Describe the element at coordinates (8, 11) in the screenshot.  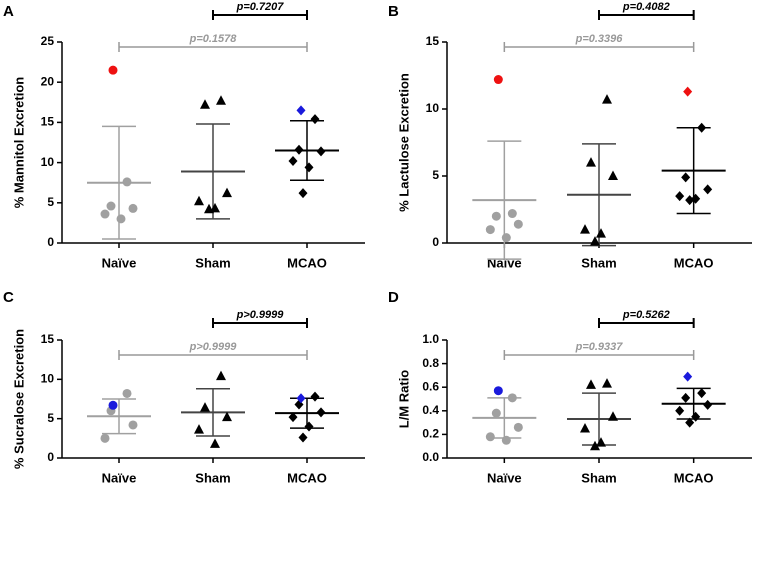
I see `panel-label: A` at that location.